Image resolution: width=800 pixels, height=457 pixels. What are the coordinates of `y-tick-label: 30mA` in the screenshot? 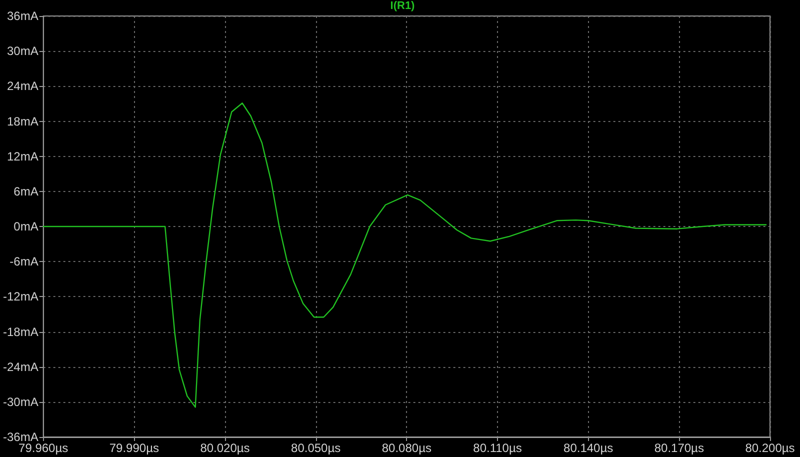 It's located at (22, 51).